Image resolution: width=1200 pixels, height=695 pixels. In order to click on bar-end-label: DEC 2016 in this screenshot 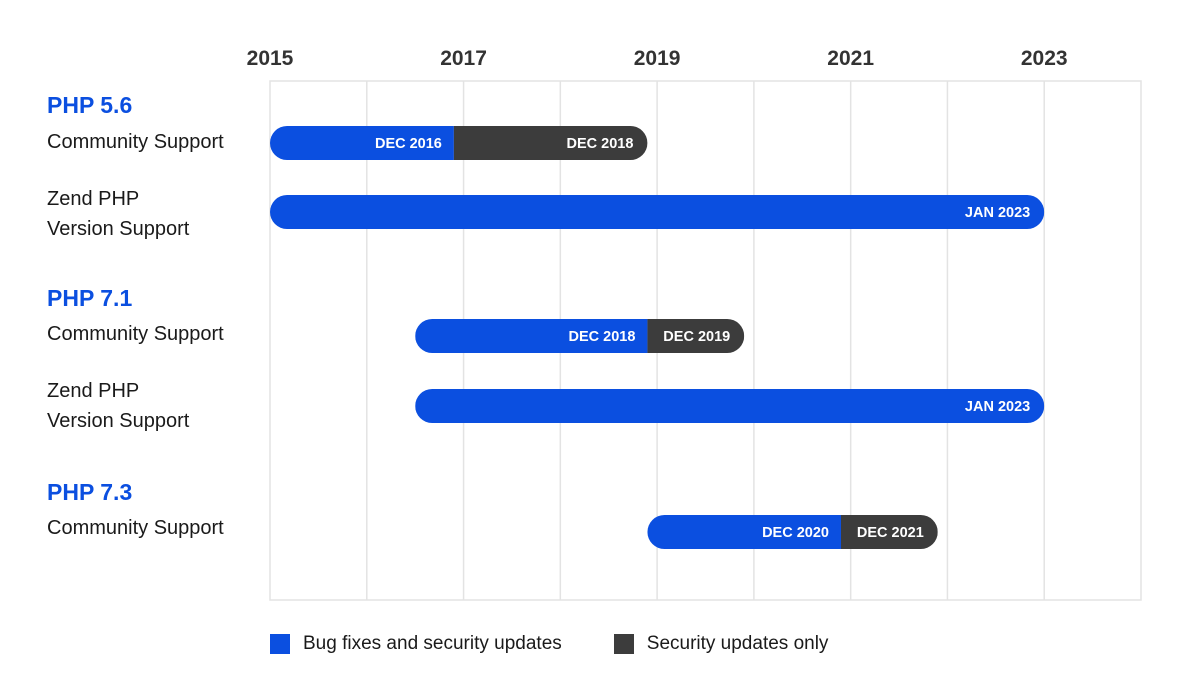, I will do `click(408, 144)`.